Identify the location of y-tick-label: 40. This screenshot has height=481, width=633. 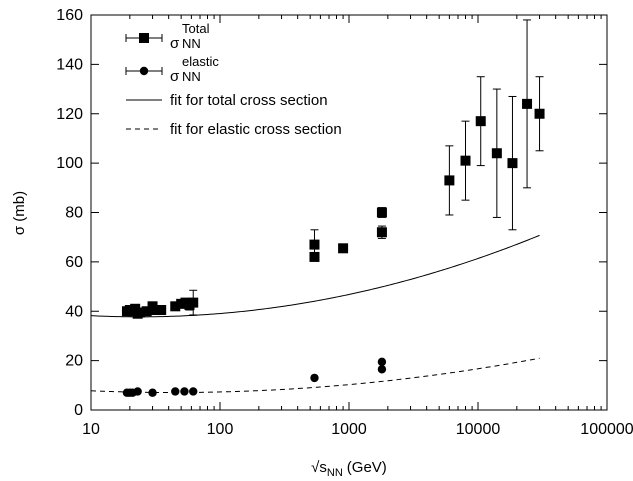
(74, 311).